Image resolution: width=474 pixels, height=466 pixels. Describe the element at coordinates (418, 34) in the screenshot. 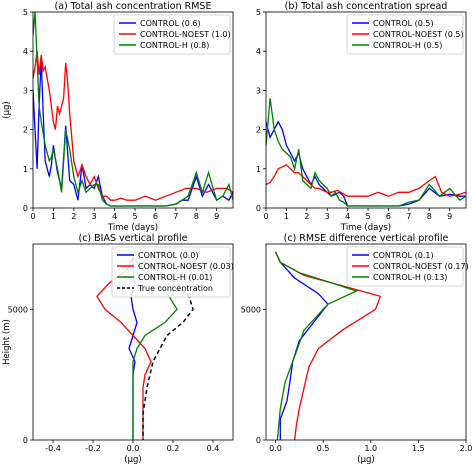

I see `legend-entry: CONTROL-NOEST (0.5)` at that location.